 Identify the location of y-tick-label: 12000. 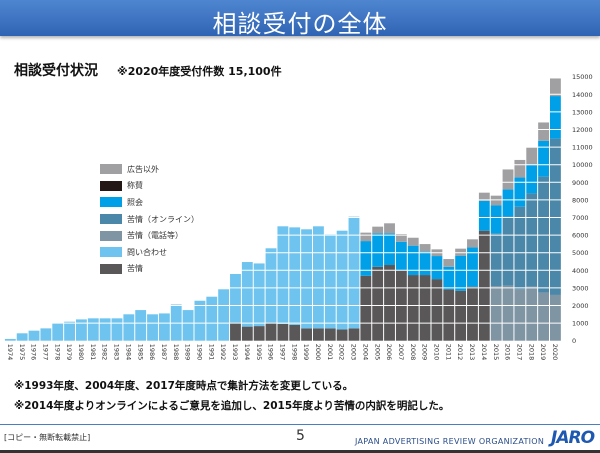
(582, 130).